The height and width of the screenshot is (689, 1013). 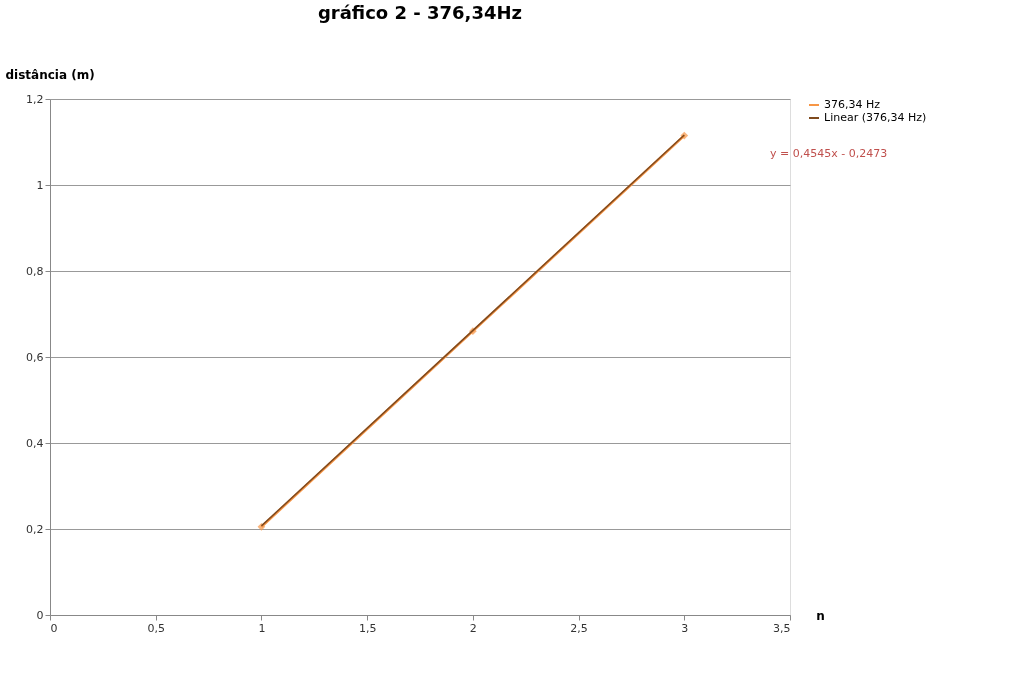 I want to click on y-tick-label: 0,2, so click(x=35, y=529).